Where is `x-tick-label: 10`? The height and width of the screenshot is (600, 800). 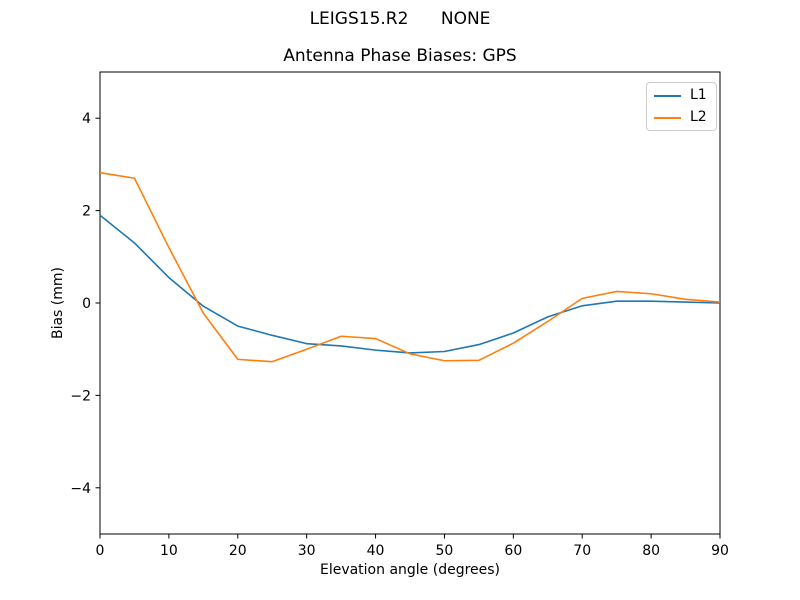
x-tick-label: 10 is located at coordinates (169, 551).